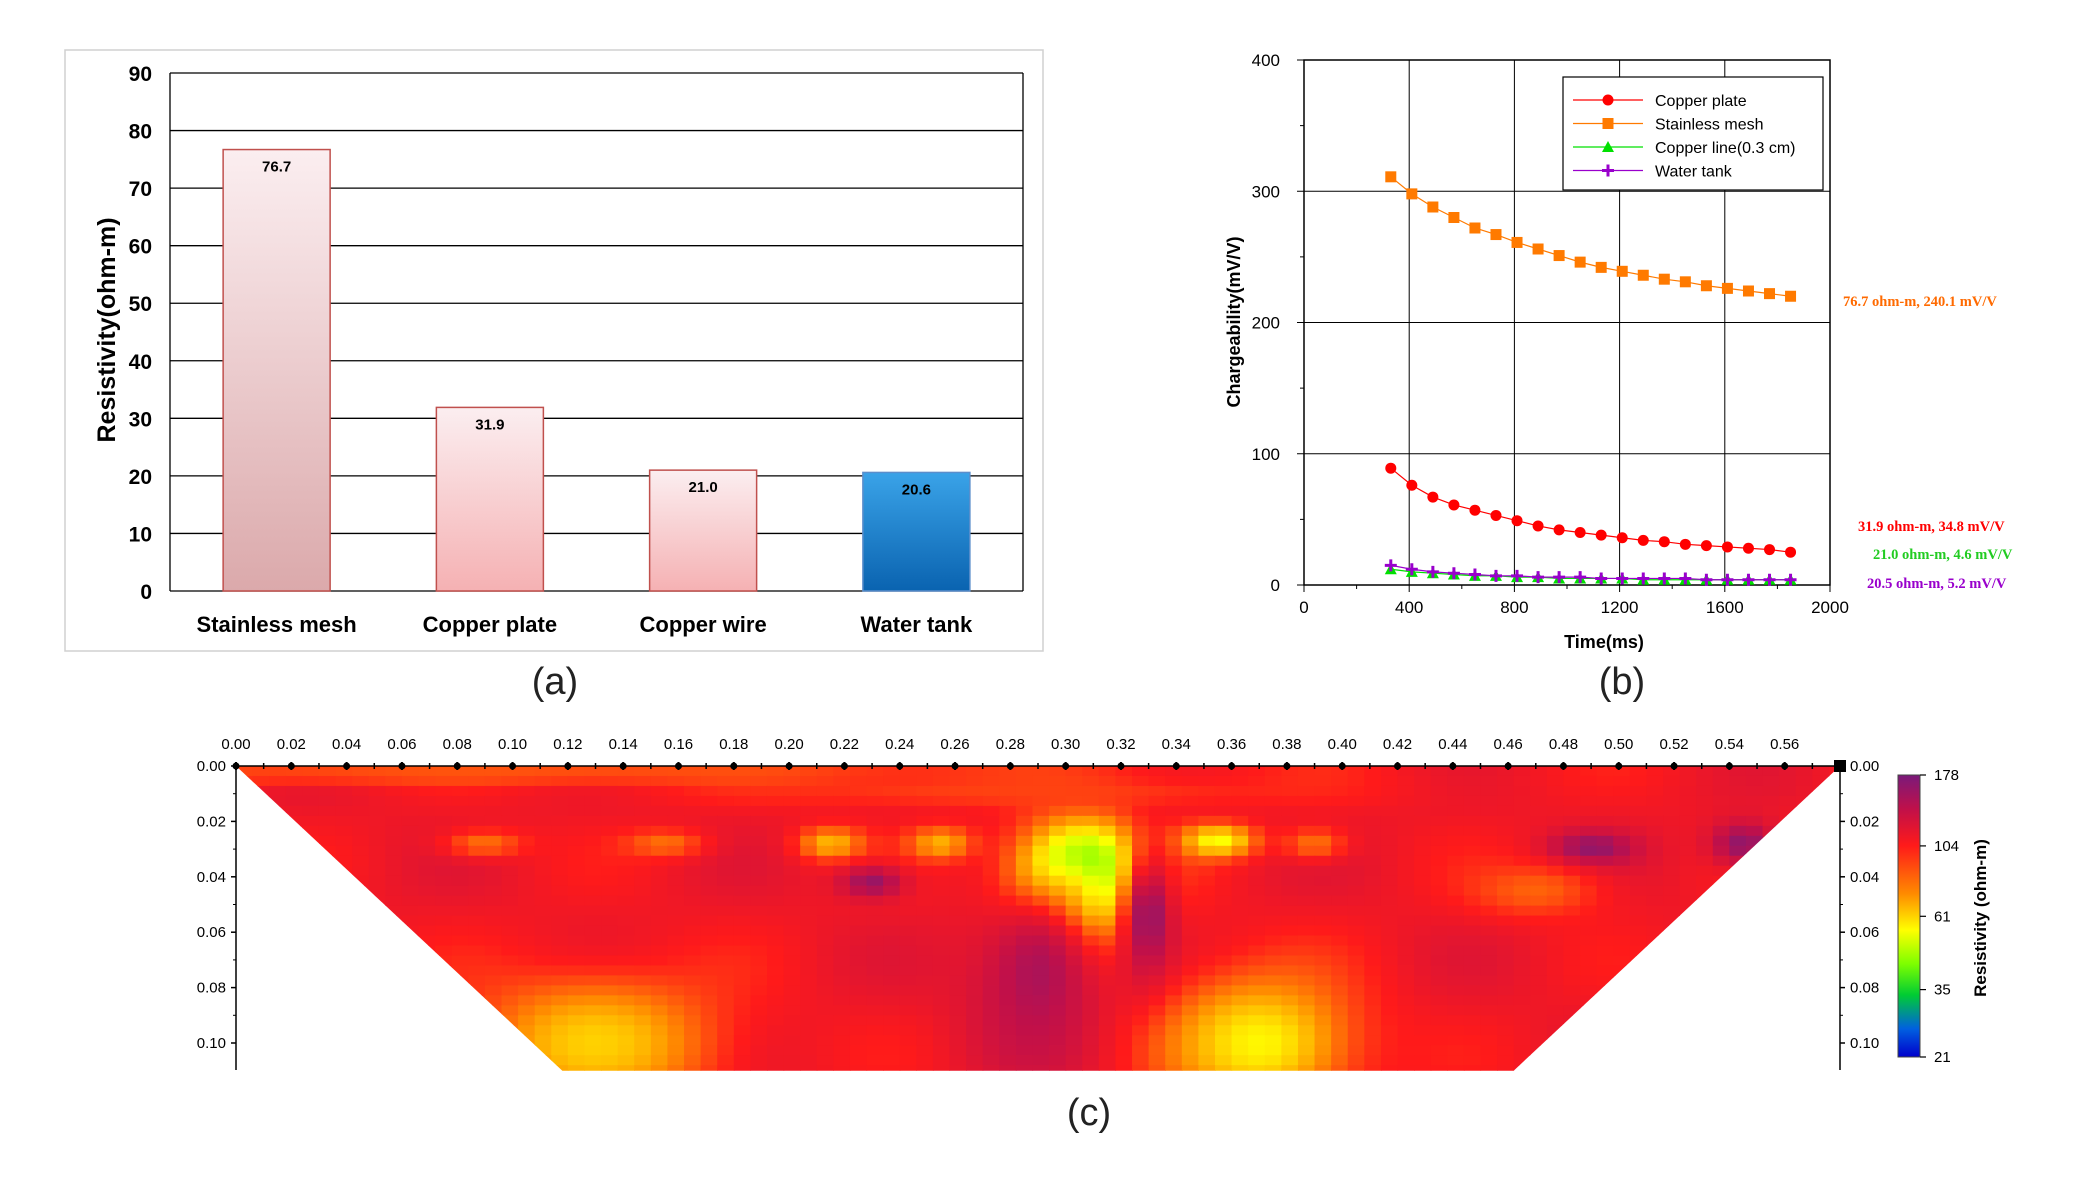 The width and height of the screenshot is (2074, 1177). What do you see at coordinates (1590, 572) in the screenshot?
I see `series-water-tank` at bounding box center [1590, 572].